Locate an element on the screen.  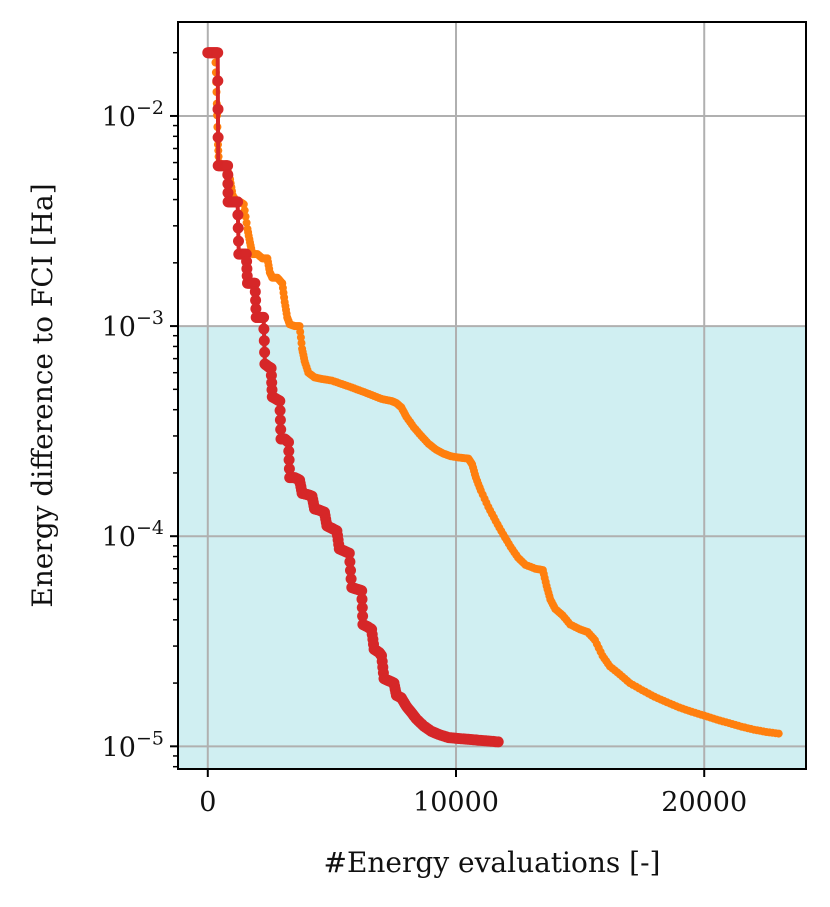
y-tick-label: 10⁻³ is located at coordinates (133, 325).